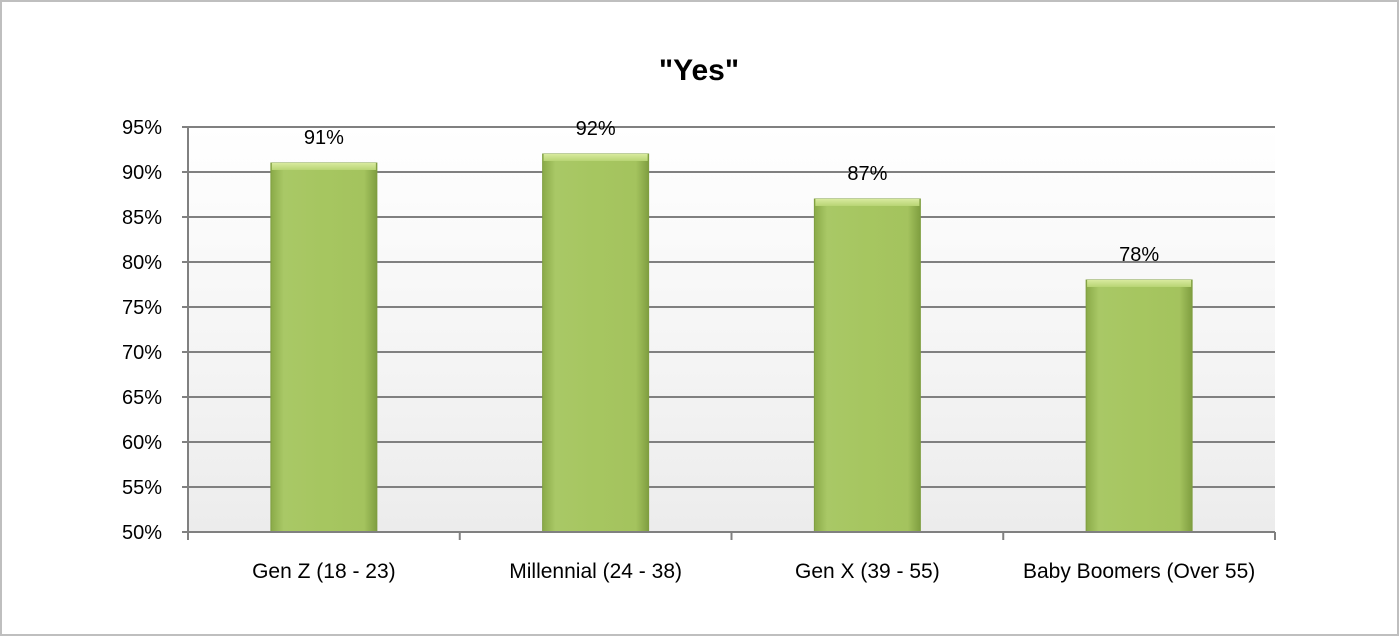  What do you see at coordinates (142, 398) in the screenshot?
I see `y-tick-label: 65%` at bounding box center [142, 398].